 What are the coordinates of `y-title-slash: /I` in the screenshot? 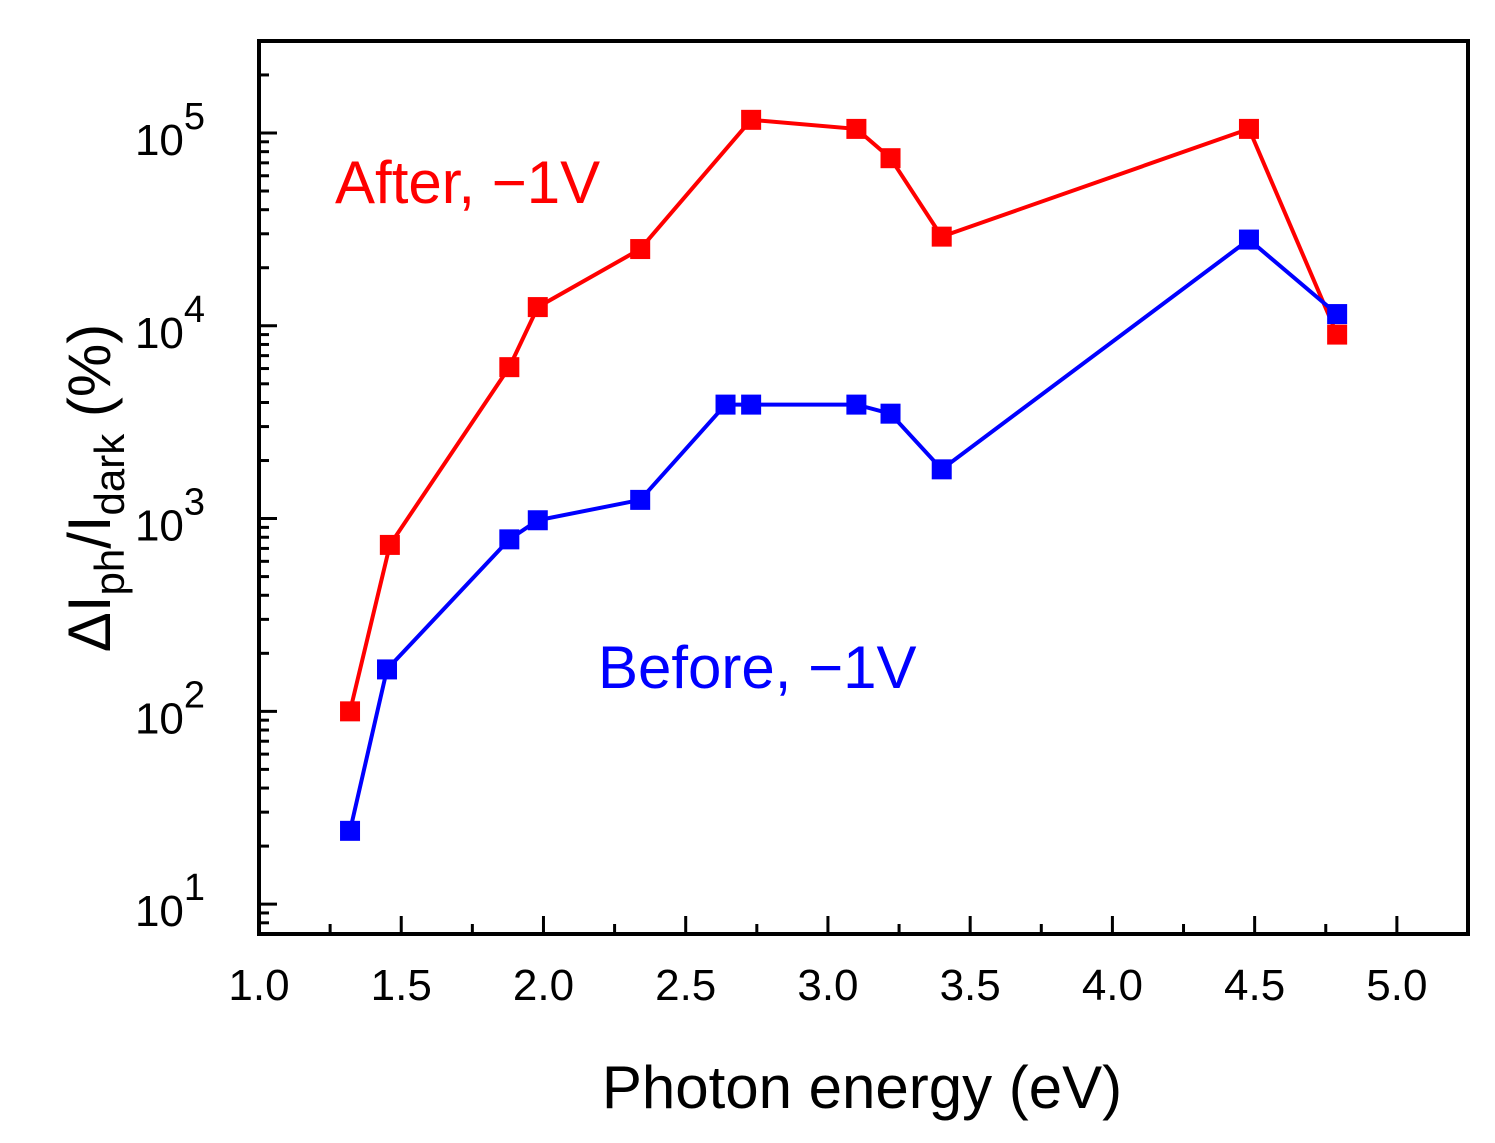 It's located at (89, 531).